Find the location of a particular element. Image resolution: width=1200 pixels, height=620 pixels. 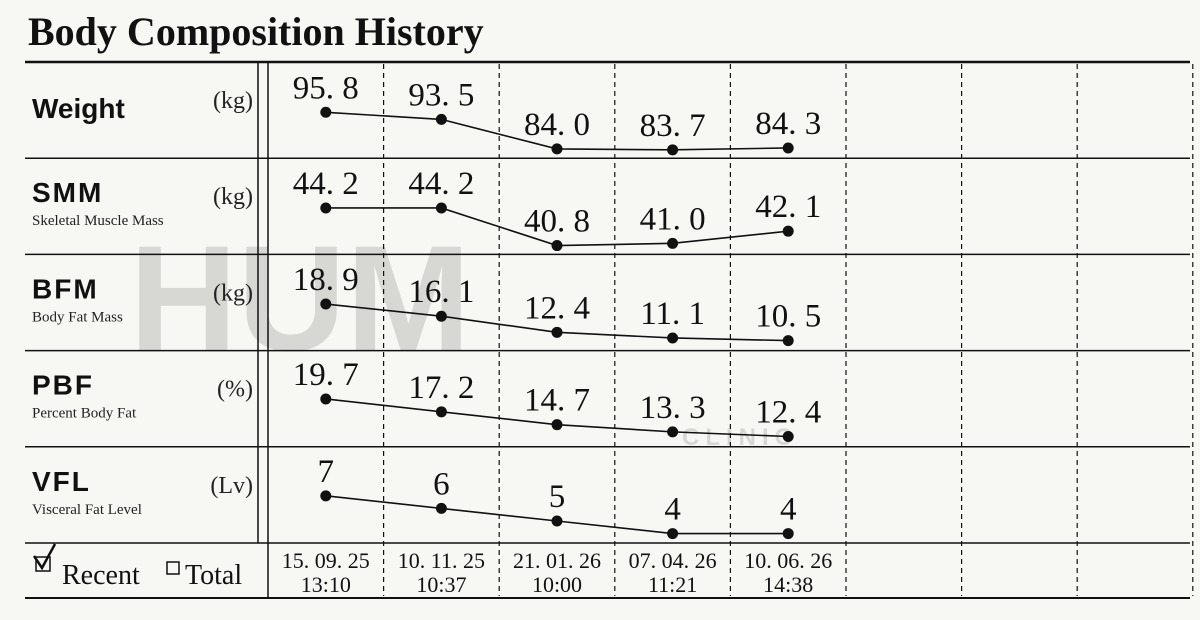

value-label: 95. 8 is located at coordinates (326, 88).